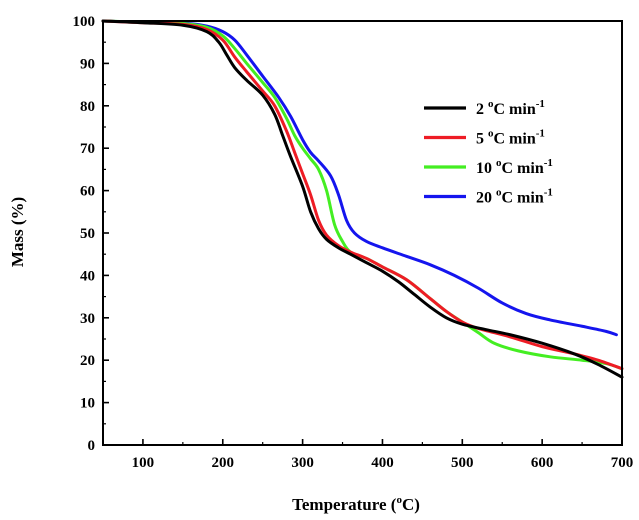 This screenshot has width=639, height=520. What do you see at coordinates (92, 446) in the screenshot?
I see `y-tick-label: 0` at bounding box center [92, 446].